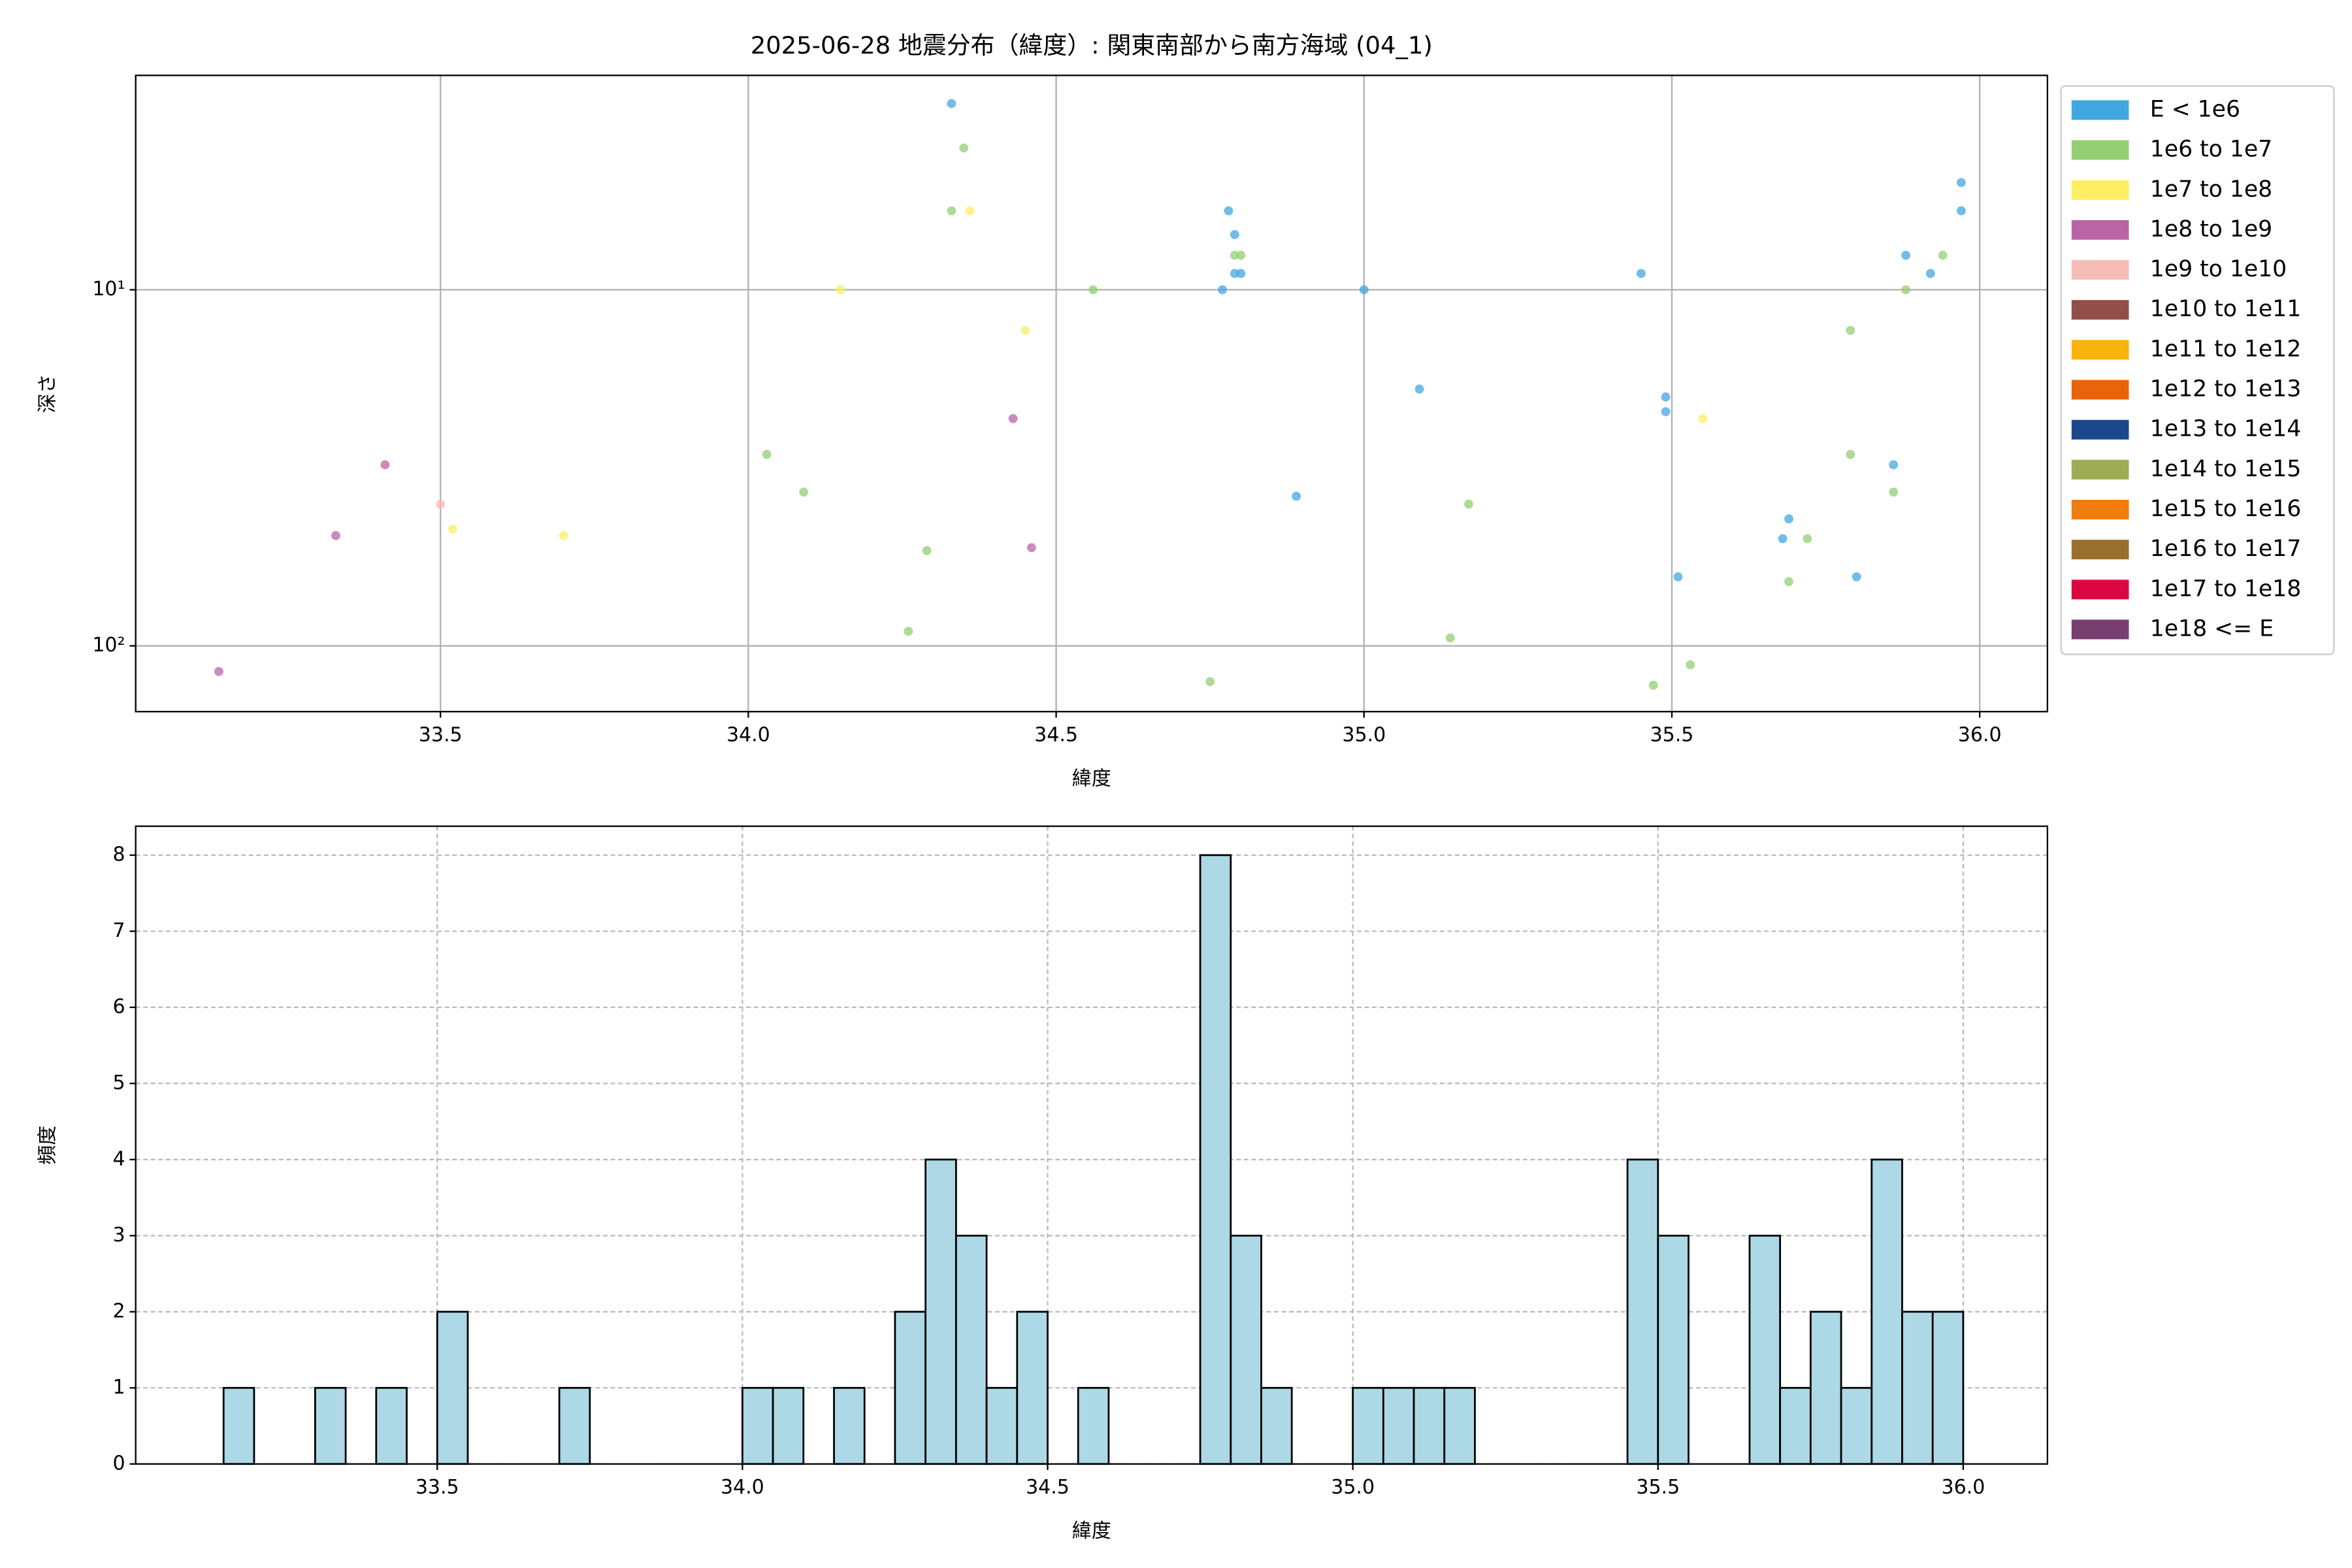 This screenshot has height=1568, width=2352. I want to click on y-tick-label: 3, so click(118, 1235).